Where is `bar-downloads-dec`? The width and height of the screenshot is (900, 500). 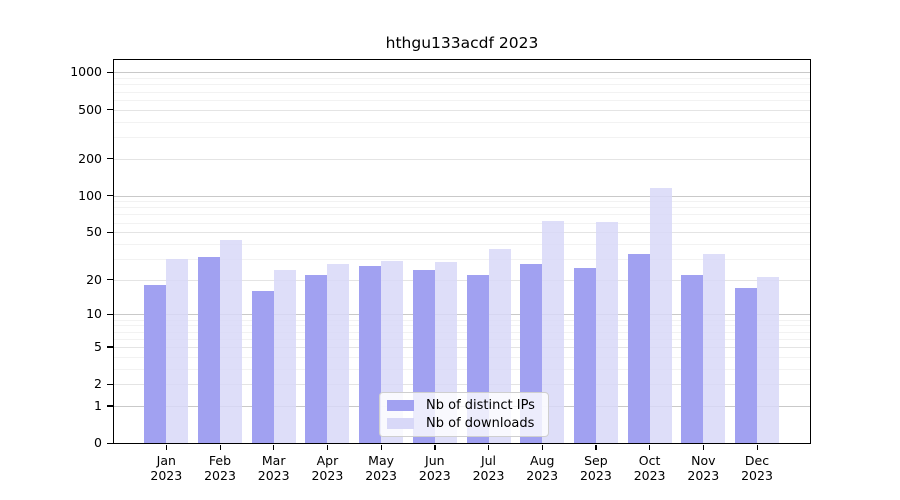 bar-downloads-dec is located at coordinates (768, 360).